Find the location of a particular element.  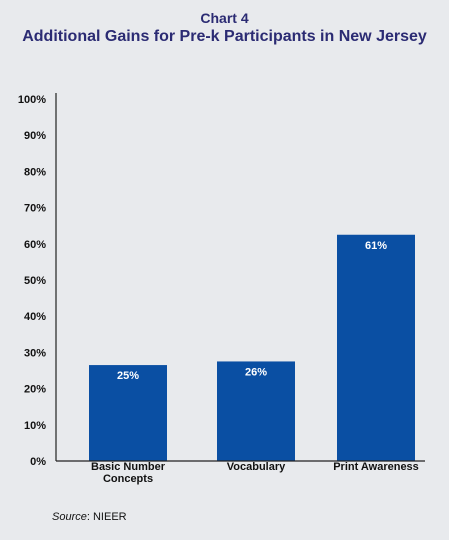

source-label: Source is located at coordinates (69, 517).